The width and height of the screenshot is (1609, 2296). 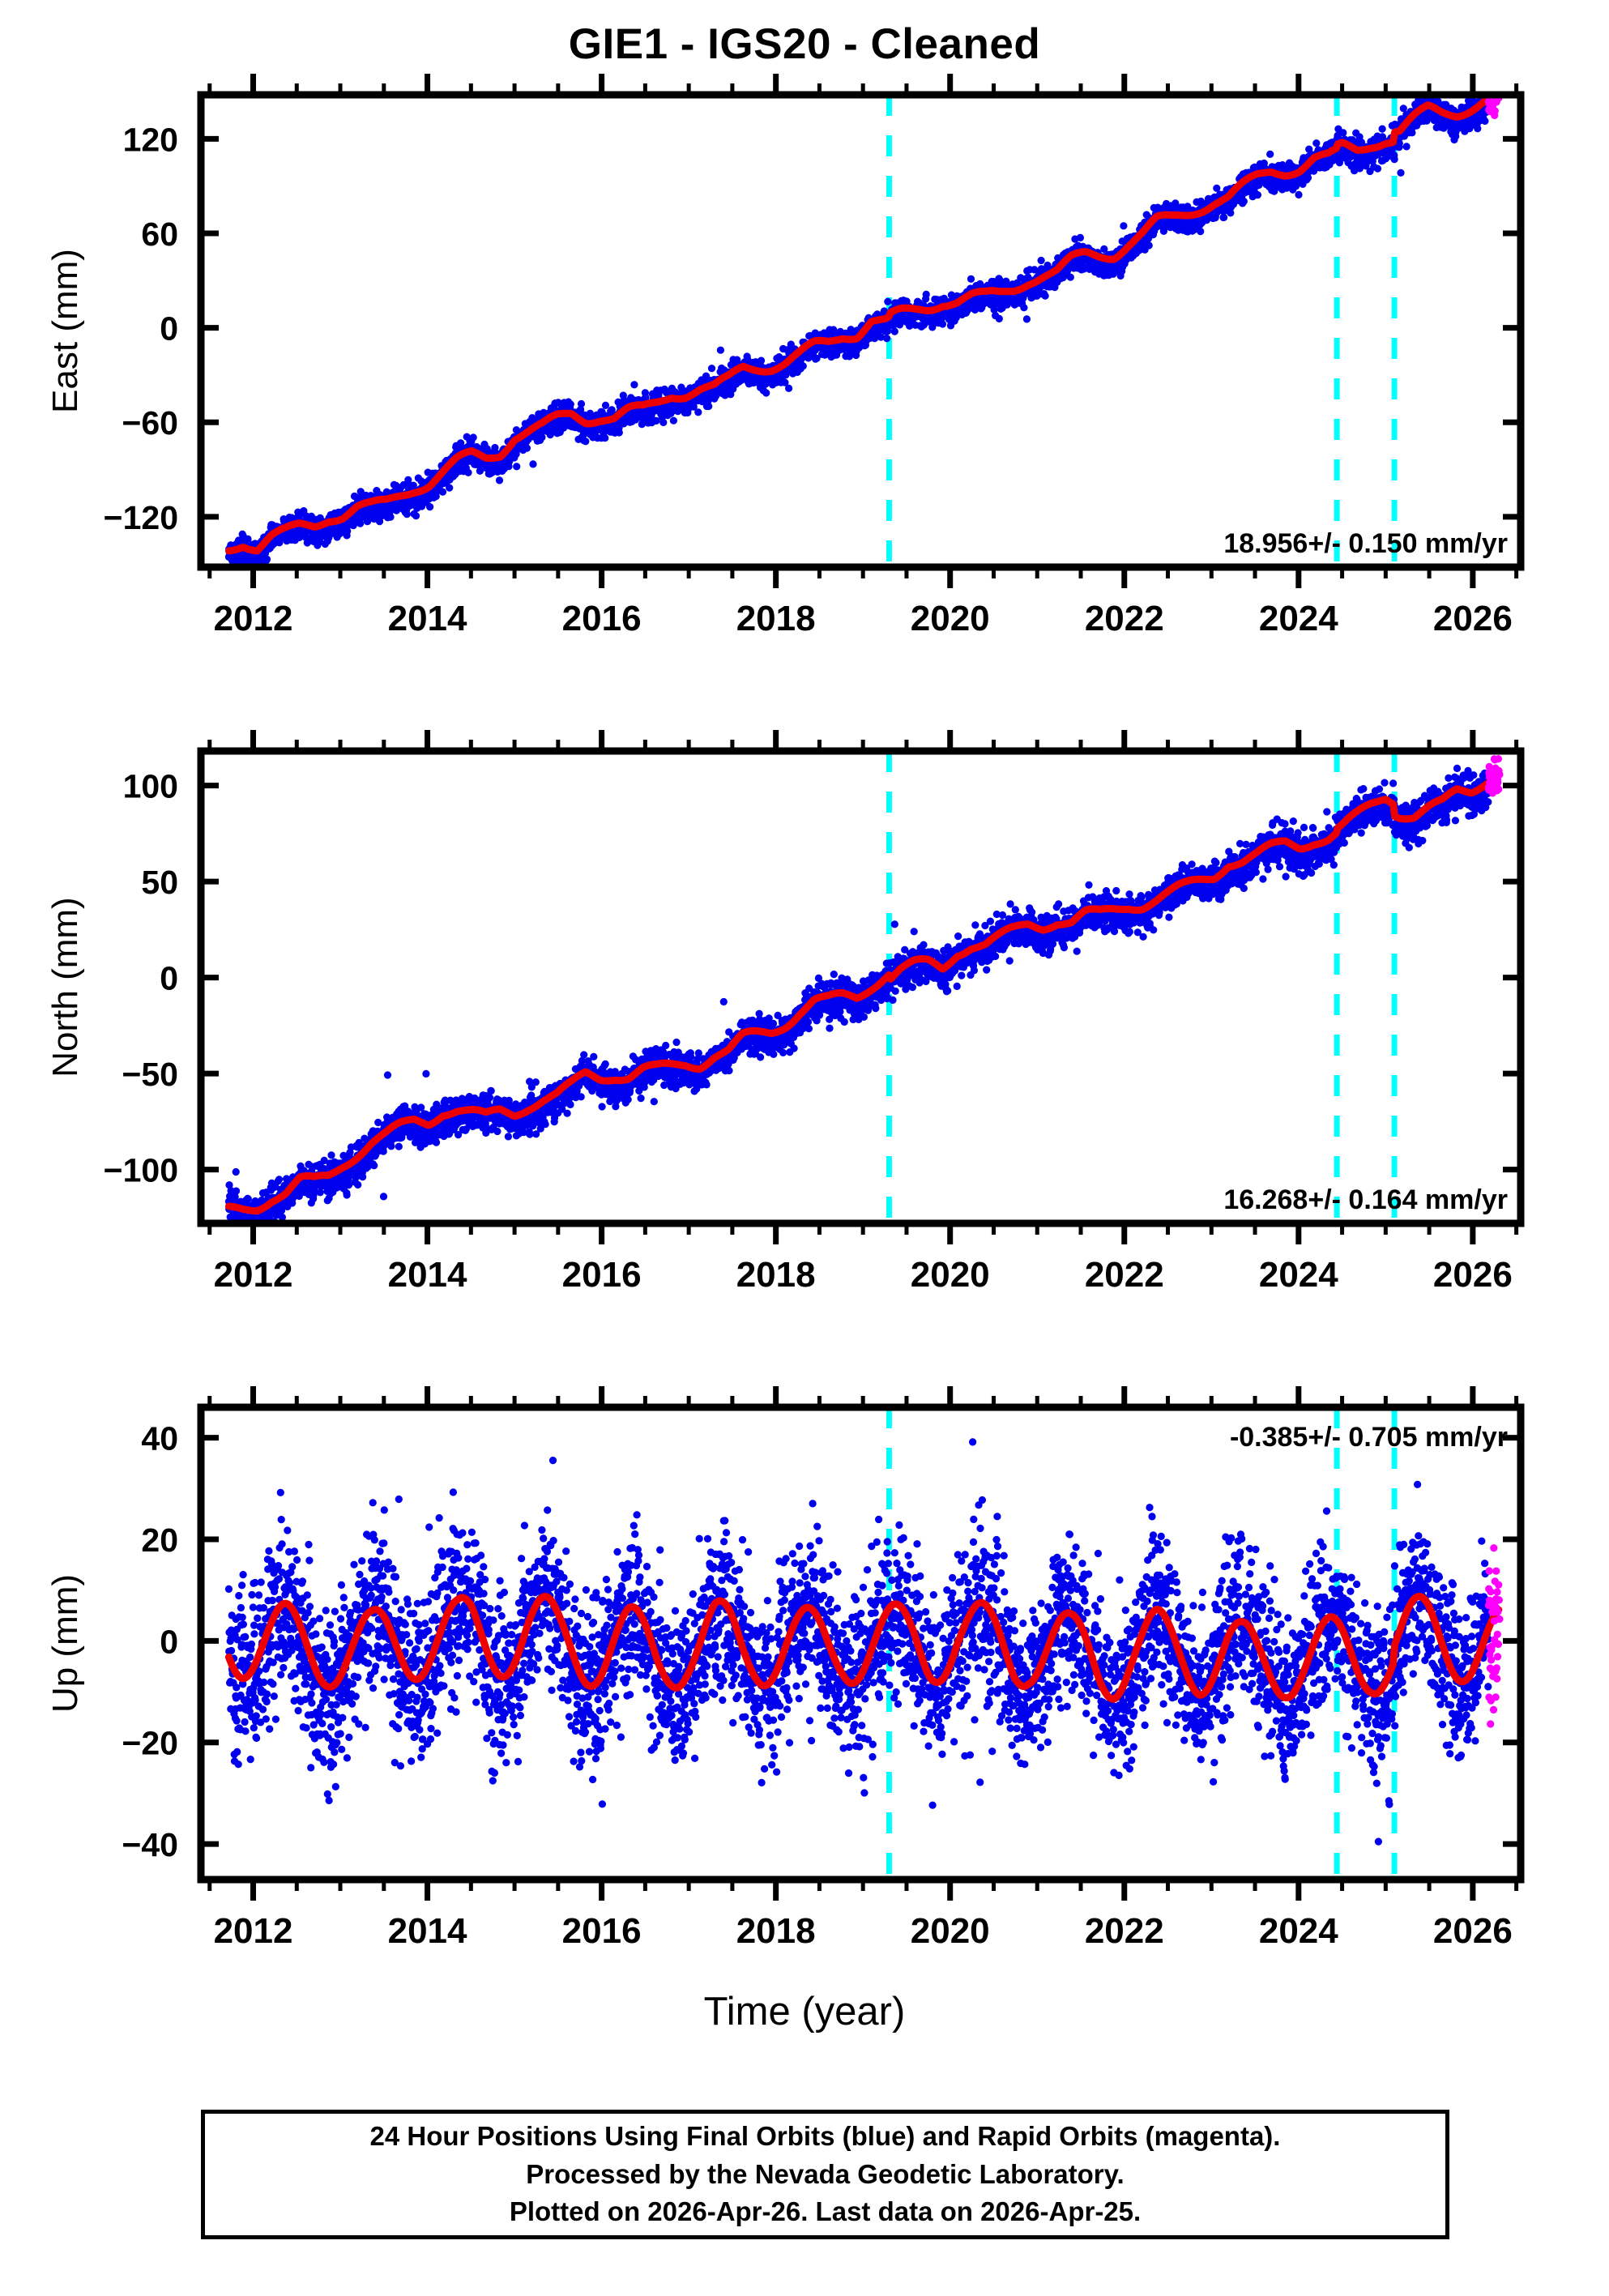 I want to click on y-tick-label-east-1: −60, so click(x=150, y=423).